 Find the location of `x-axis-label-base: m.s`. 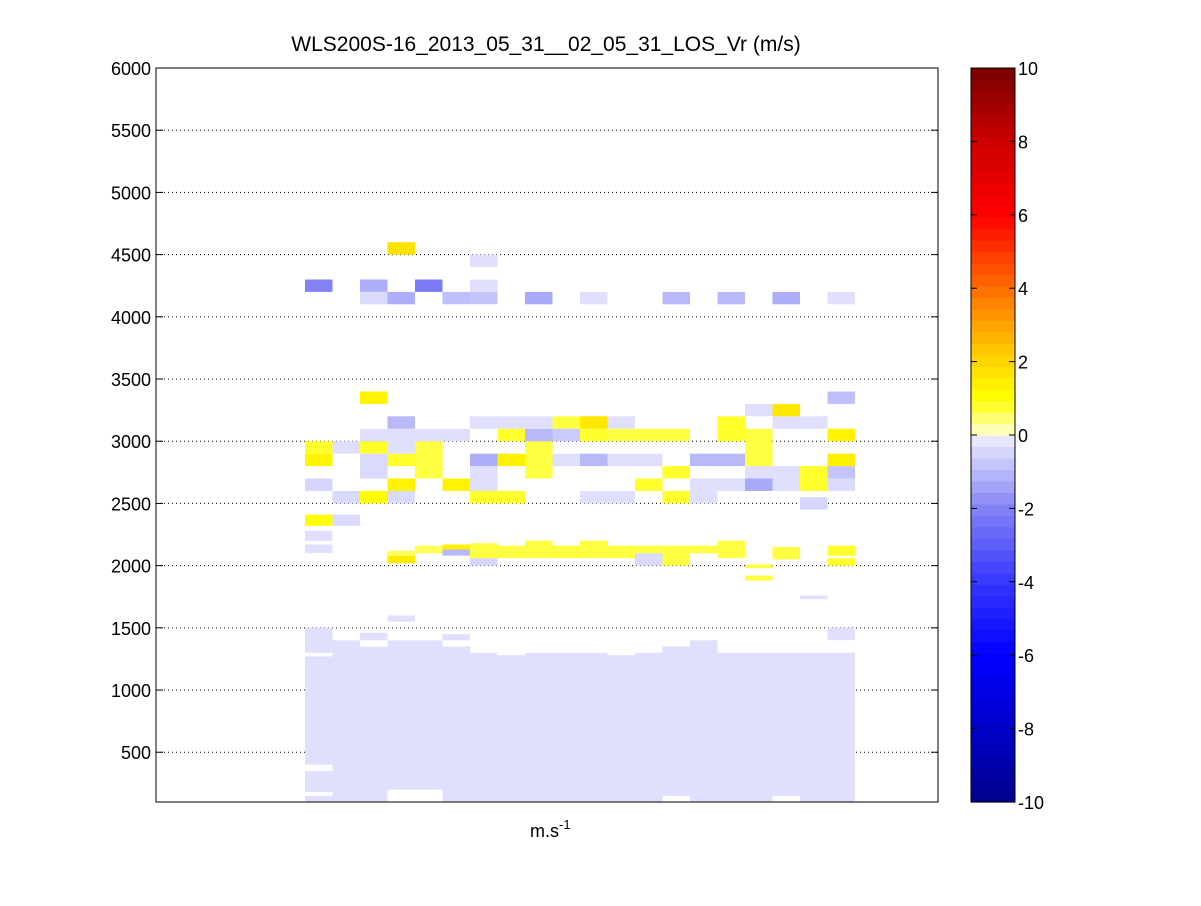

x-axis-label-base: m.s is located at coordinates (544, 831).